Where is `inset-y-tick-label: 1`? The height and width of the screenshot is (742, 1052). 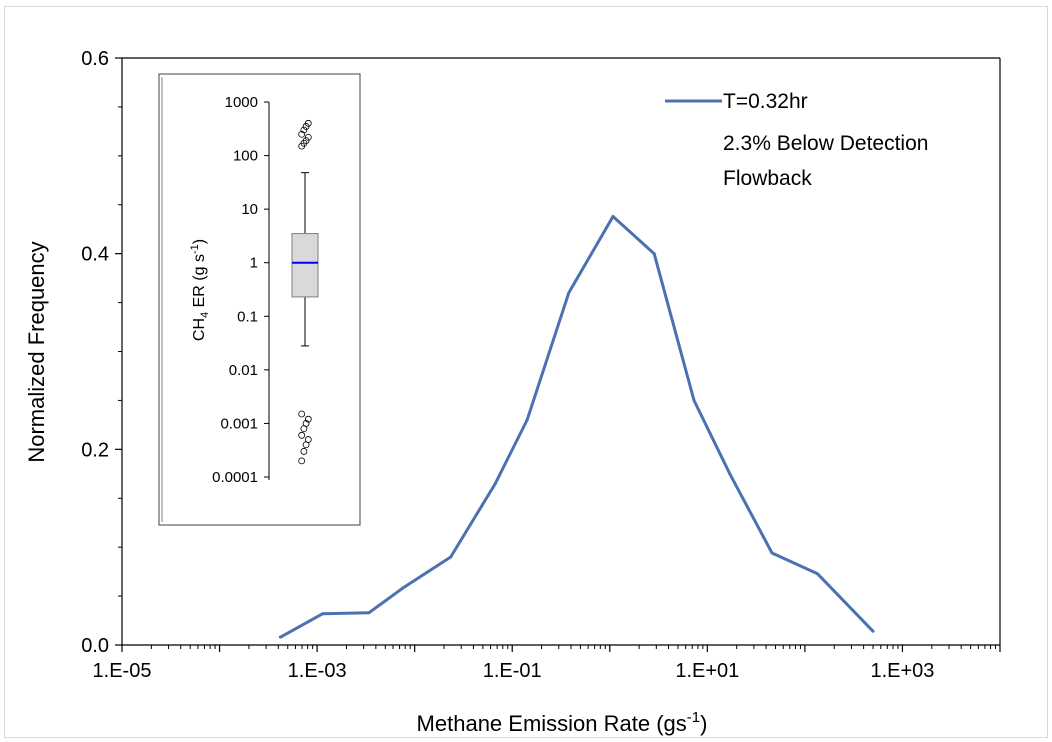 inset-y-tick-label: 1 is located at coordinates (254, 263).